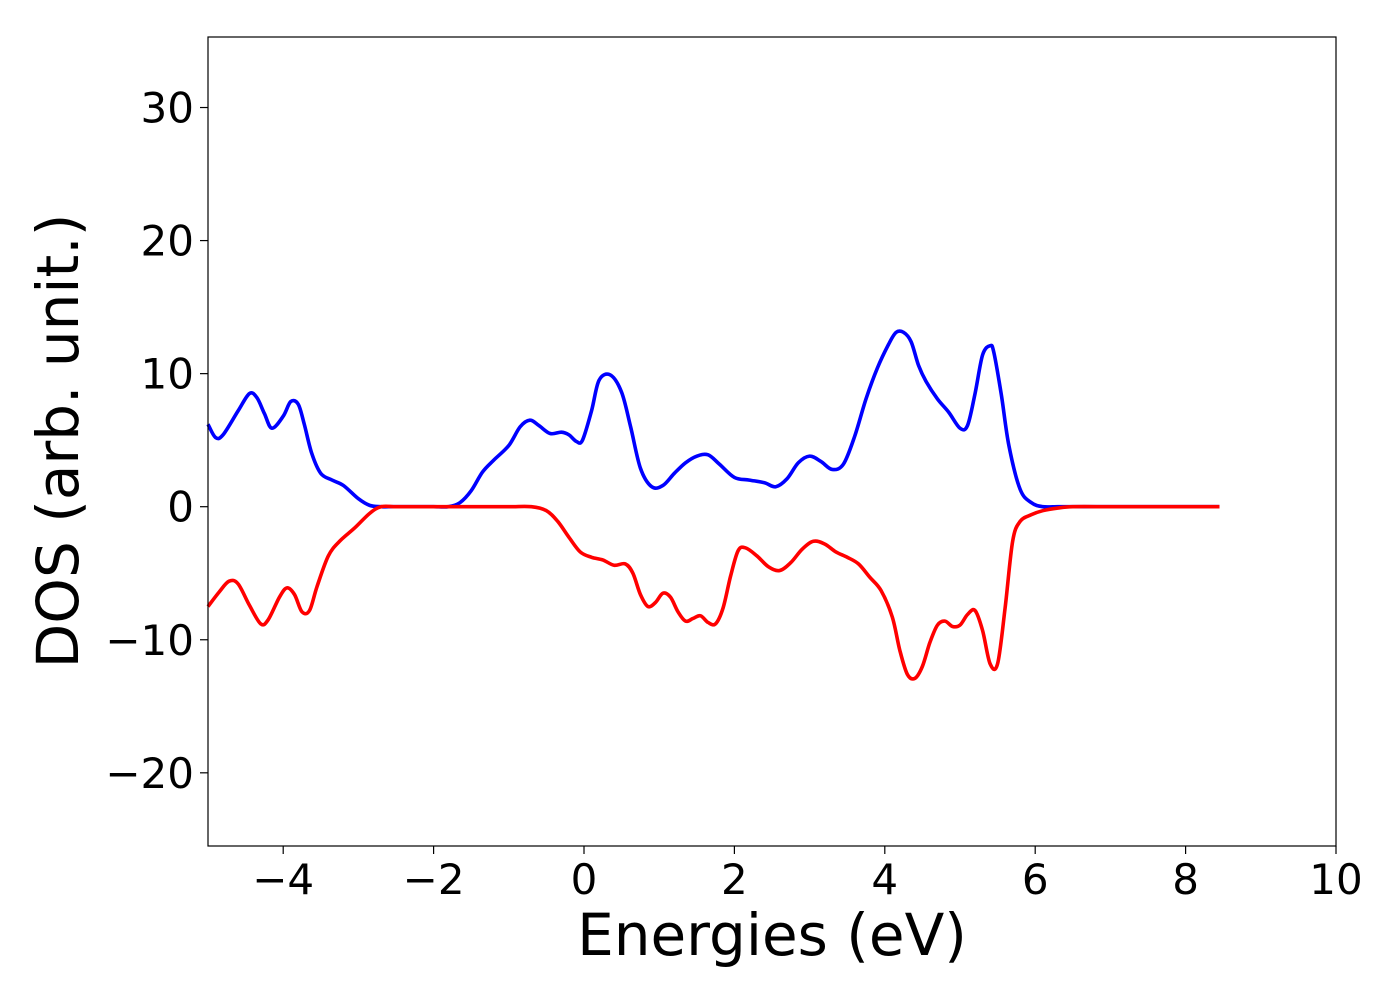 Image resolution: width=1400 pixels, height=1000 pixels. I want to click on y-tick-label: −20, so click(149, 773).